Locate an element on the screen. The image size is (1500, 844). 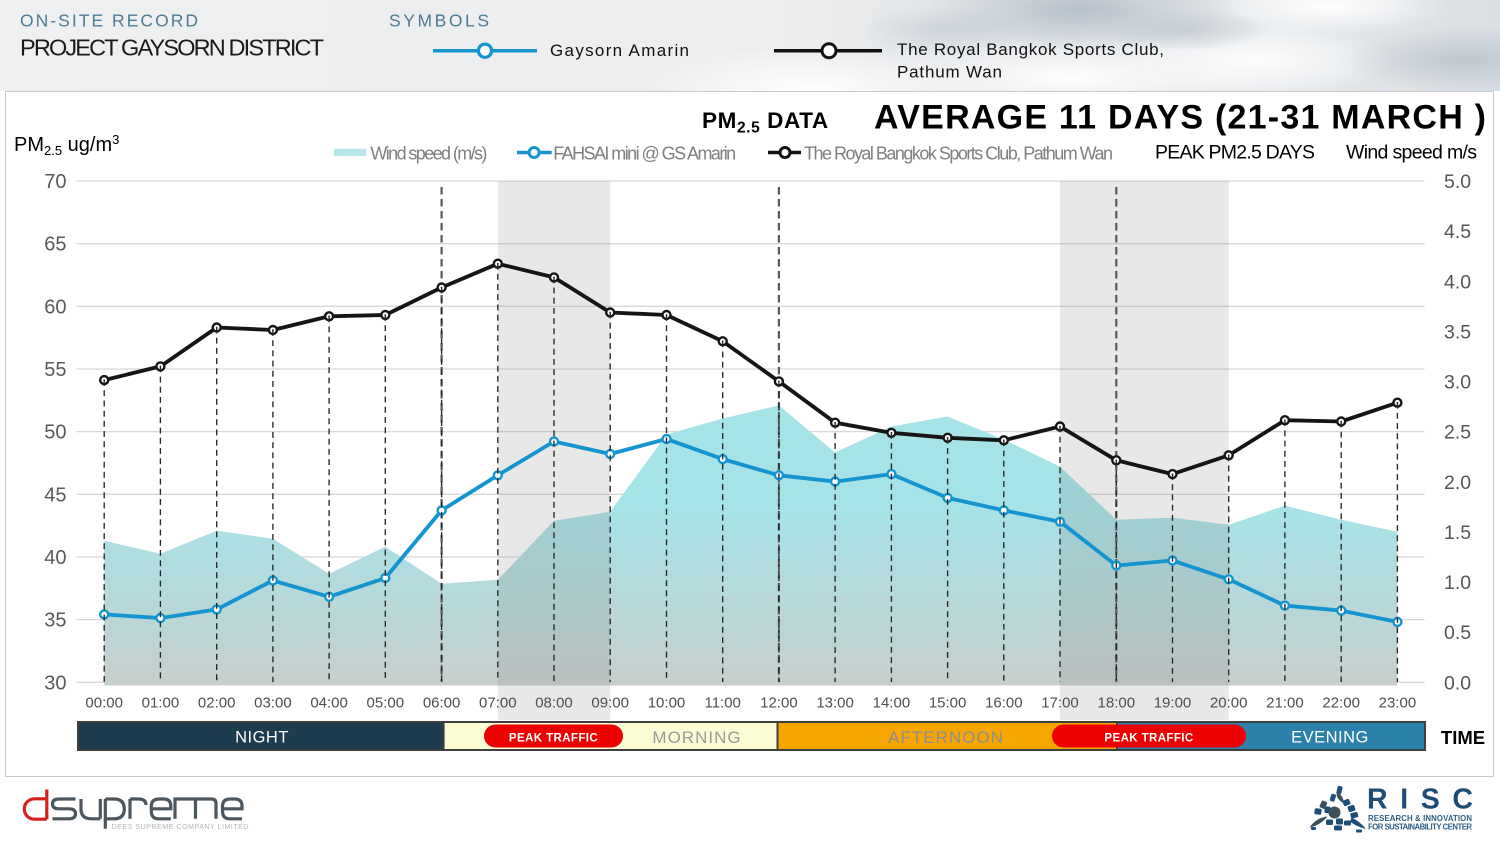
svg-text: 12:00 is located at coordinates (779, 703).